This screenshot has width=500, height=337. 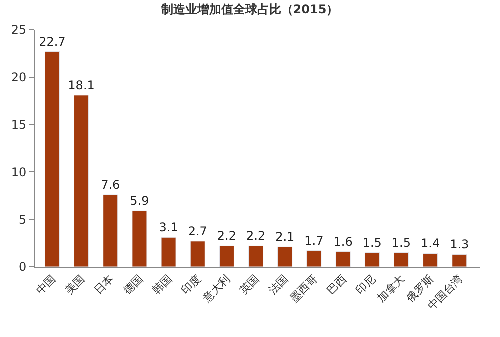 What do you see at coordinates (198, 231) in the screenshot?
I see `data-label: 2.7` at bounding box center [198, 231].